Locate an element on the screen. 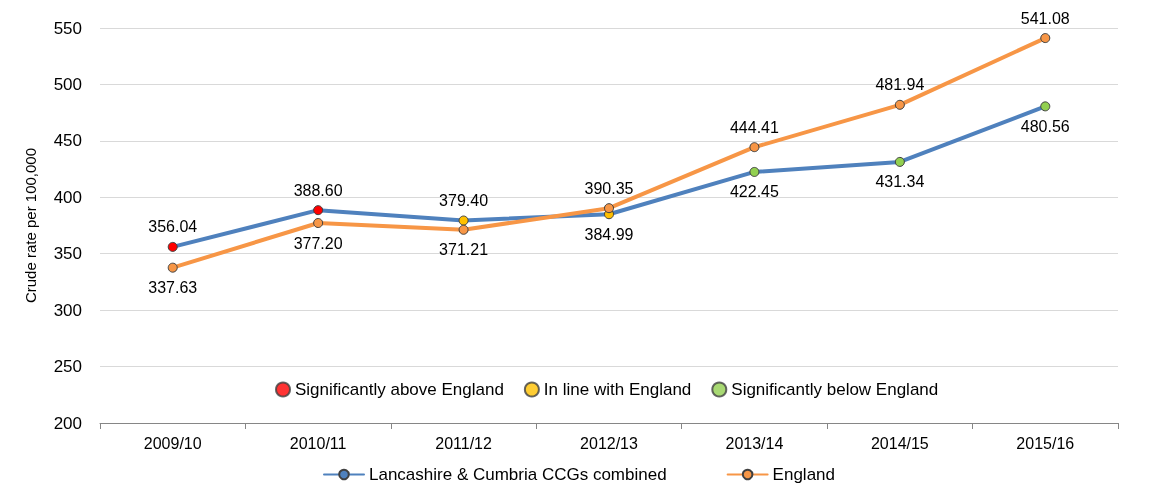 The image size is (1158, 488). legend-label: England is located at coordinates (804, 474).